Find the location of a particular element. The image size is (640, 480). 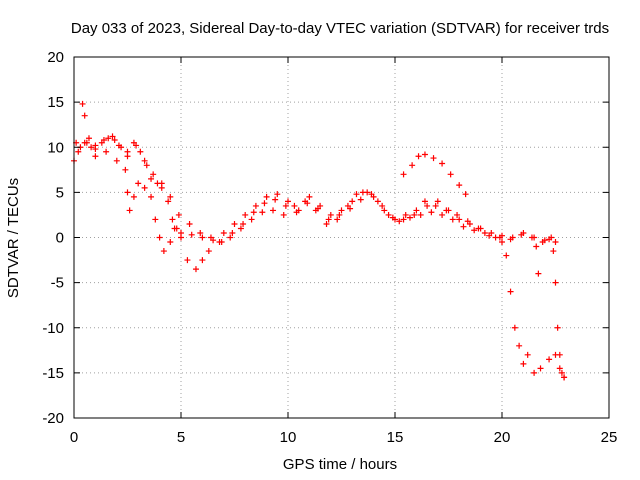

y-tick-label: 20 is located at coordinates (55, 57).